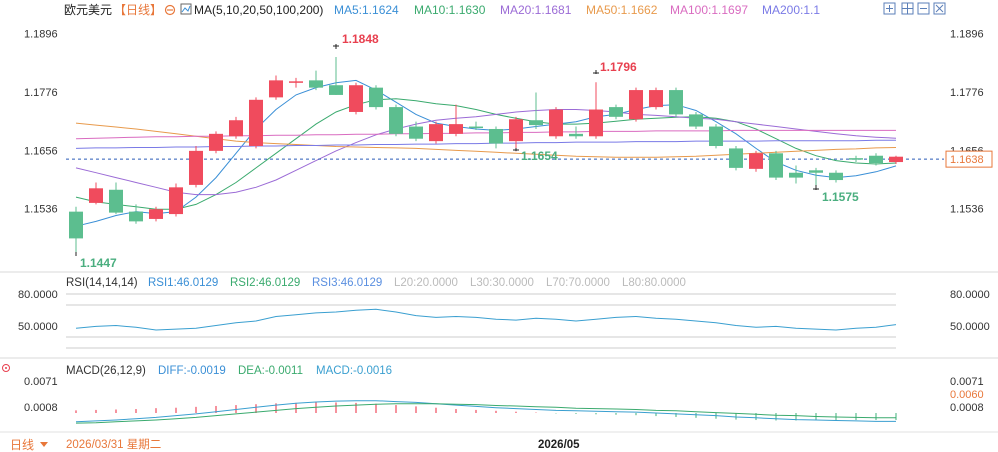 The width and height of the screenshot is (998, 452). I want to click on high2-label: 1.1796, so click(618, 67).